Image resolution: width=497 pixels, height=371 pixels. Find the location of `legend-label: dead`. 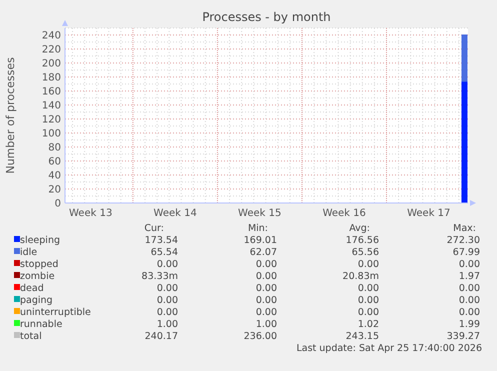

legend-label: dead is located at coordinates (32, 288).